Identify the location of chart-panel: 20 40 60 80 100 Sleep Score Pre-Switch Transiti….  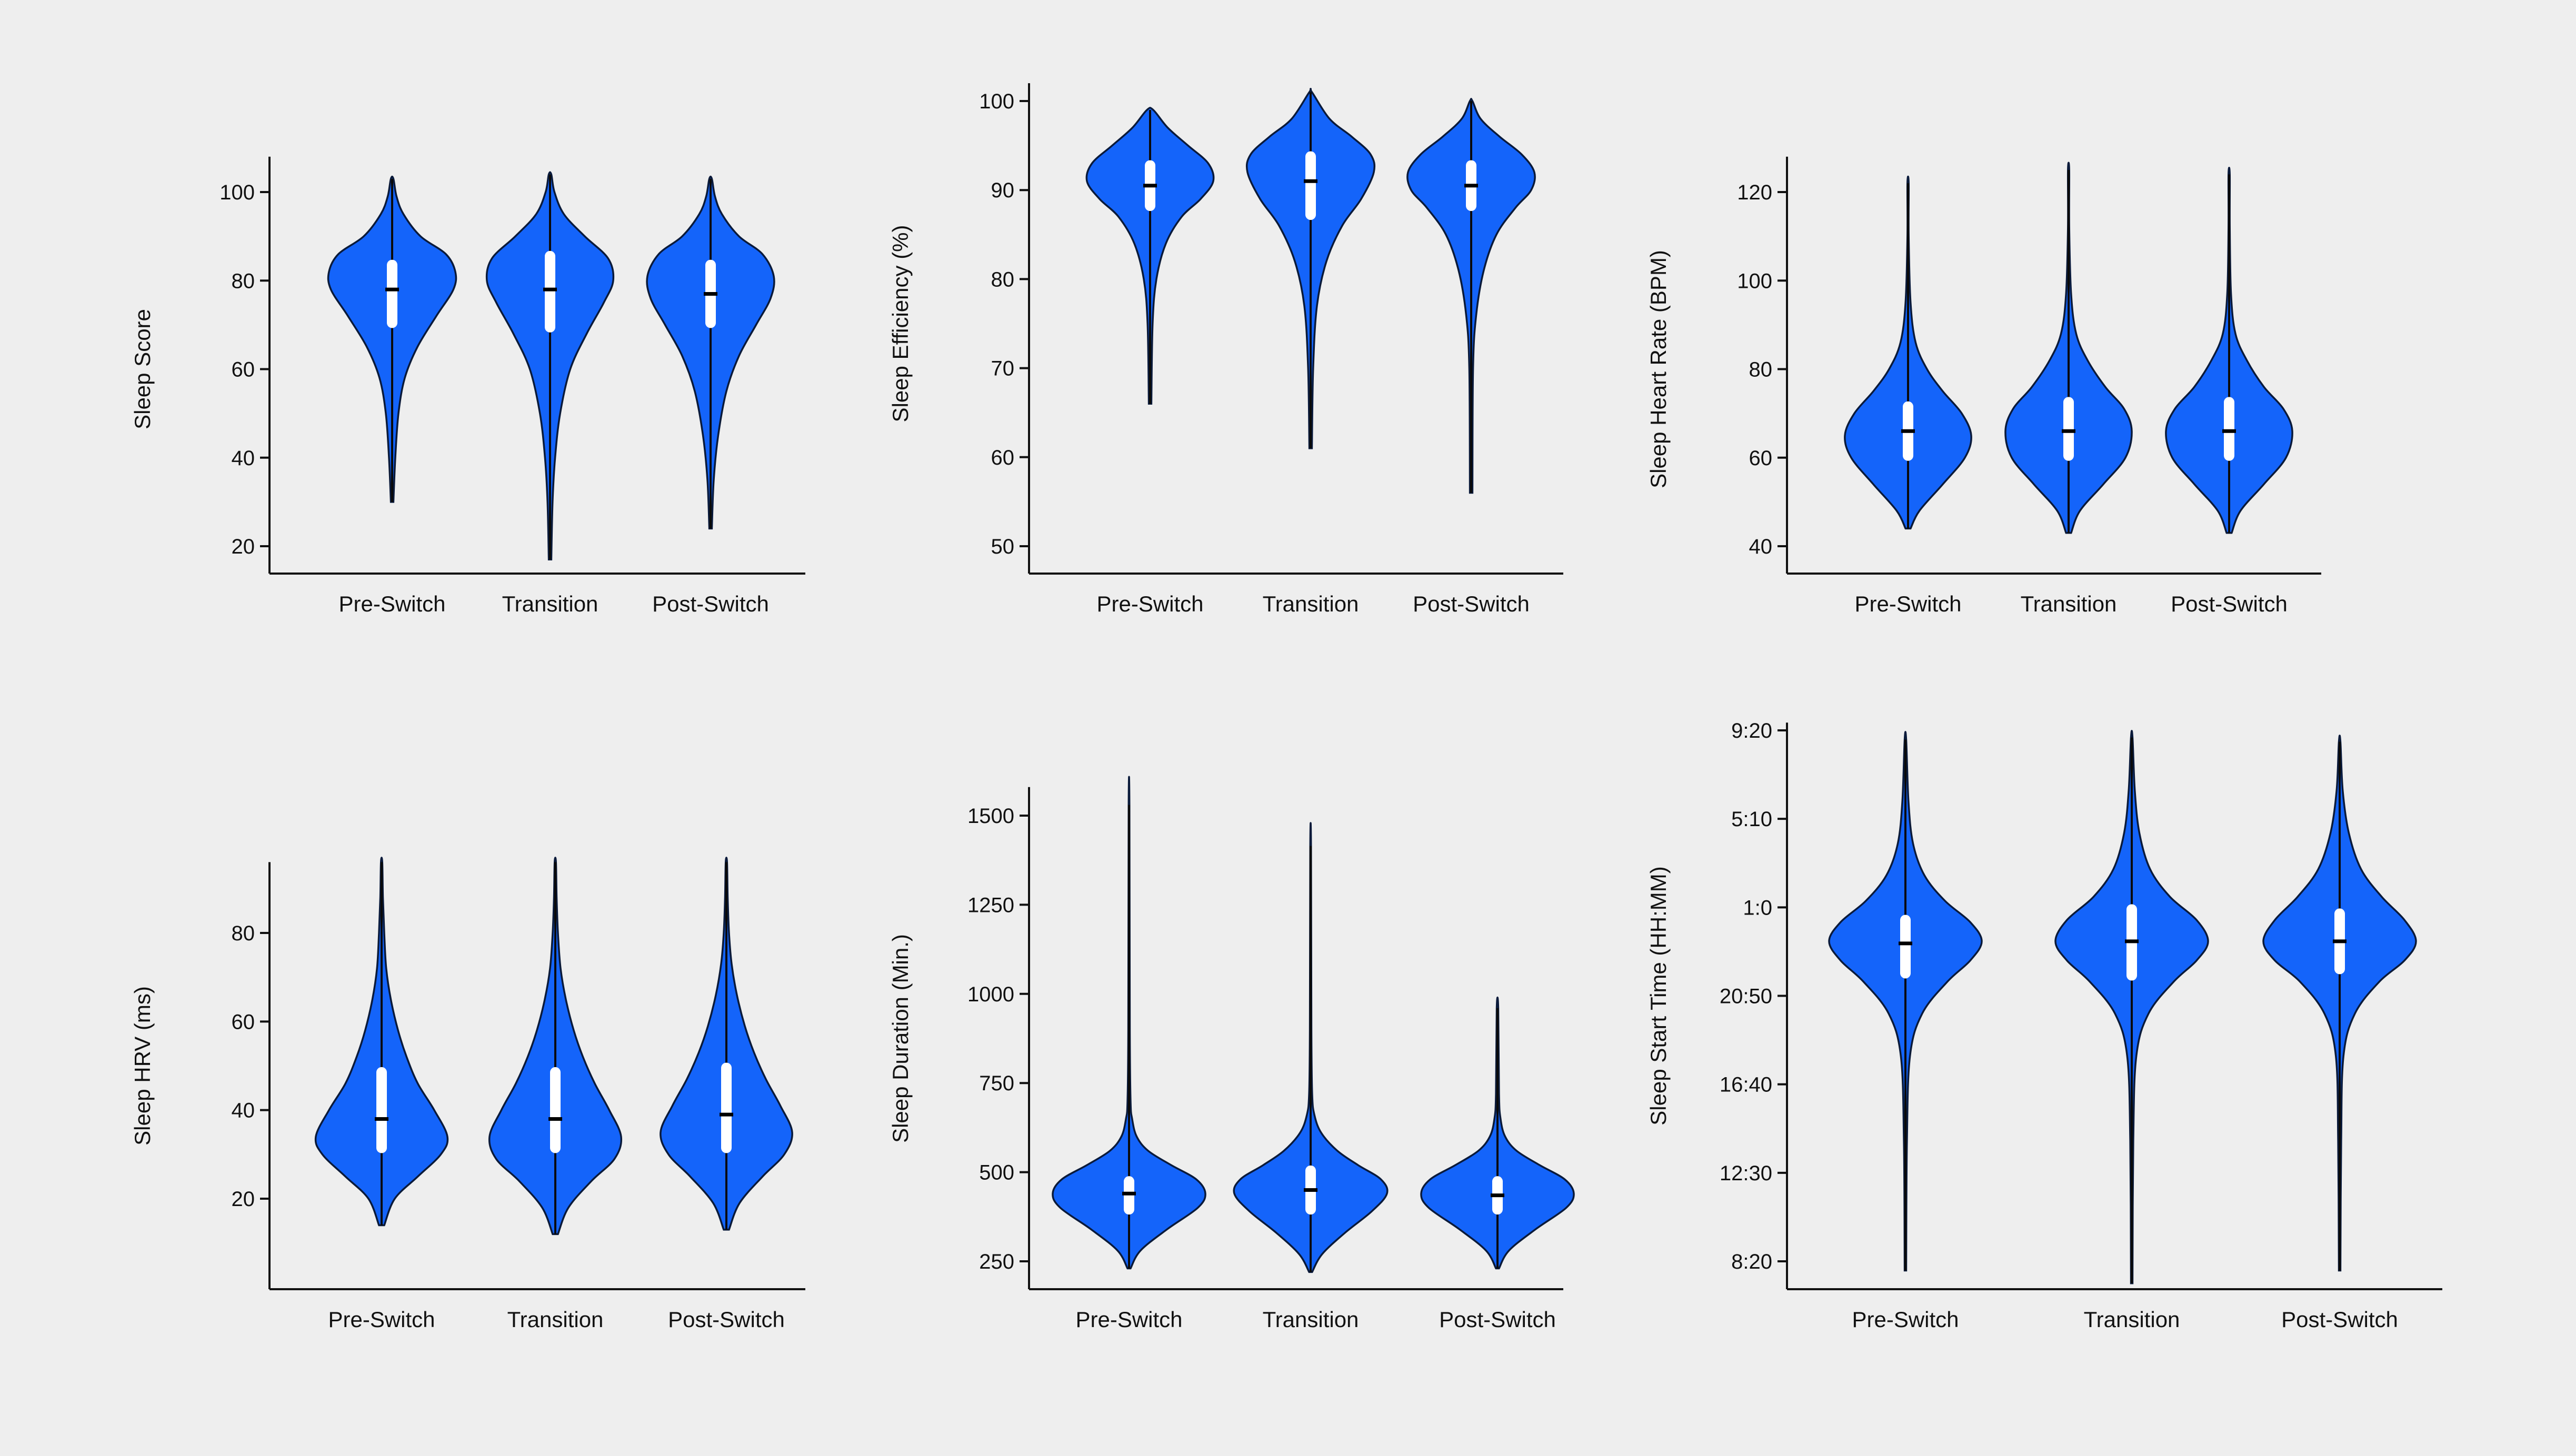
(468, 386).